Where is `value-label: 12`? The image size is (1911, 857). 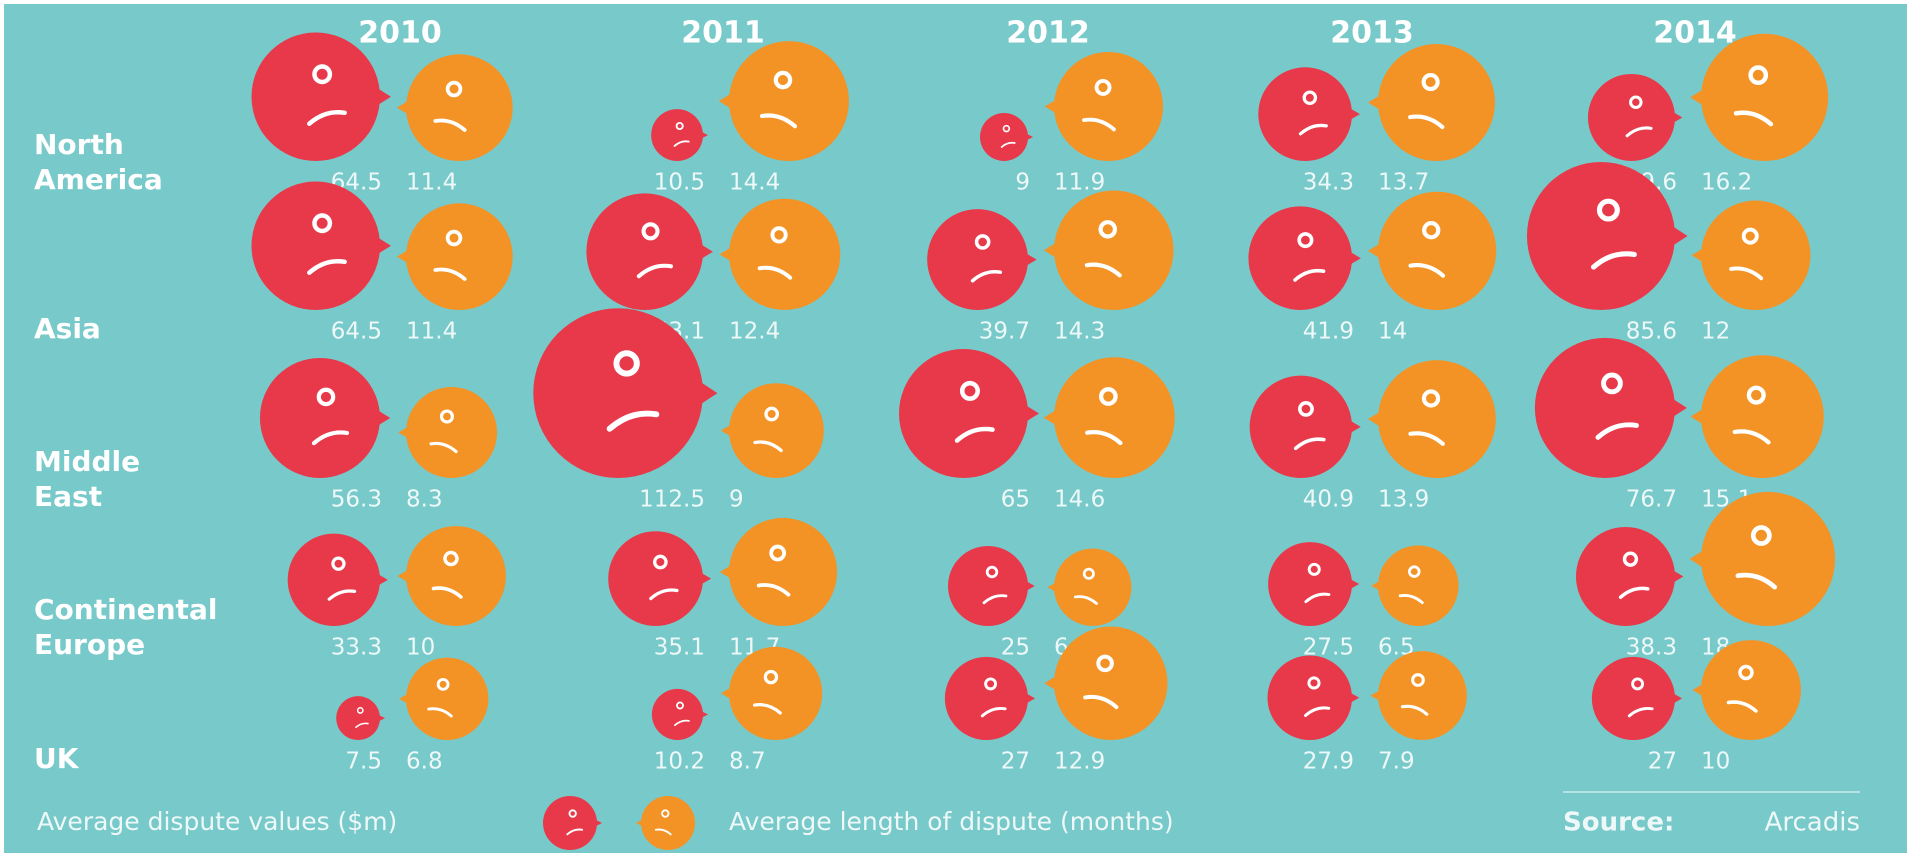
value-label: 12 is located at coordinates (1715, 332).